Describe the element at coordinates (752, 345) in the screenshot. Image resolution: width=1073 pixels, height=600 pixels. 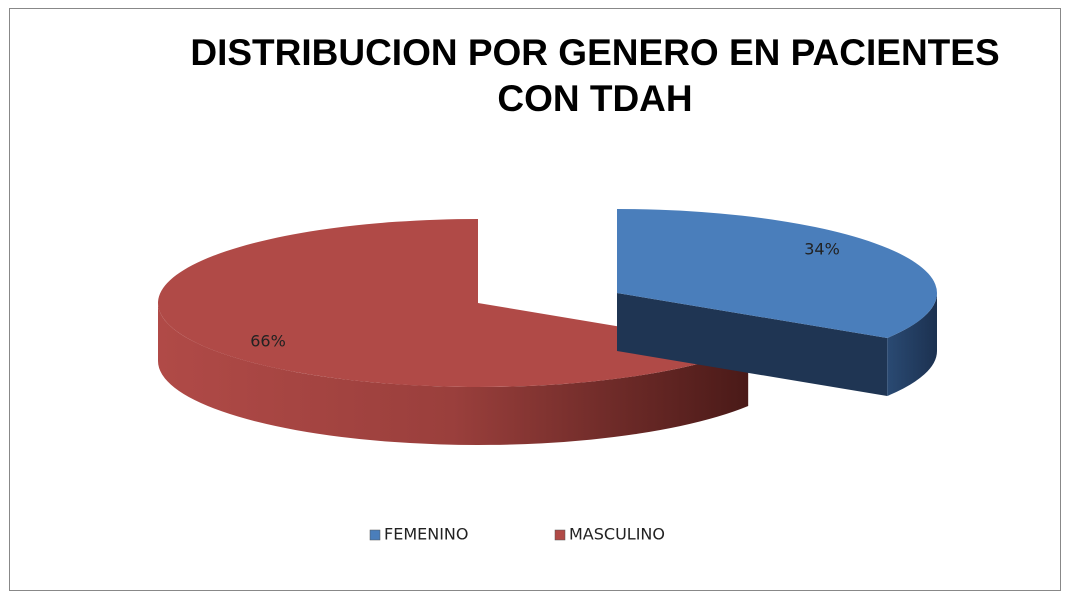
I see `slice-wall` at that location.